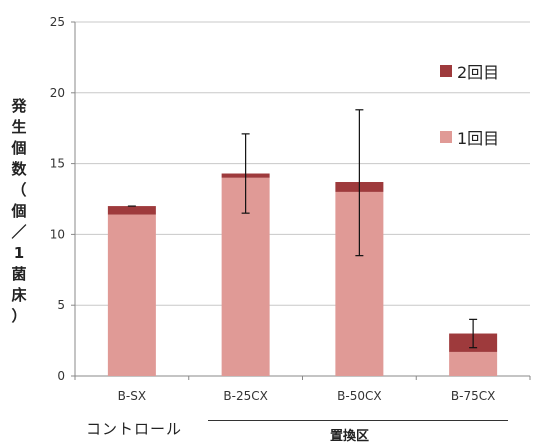 This screenshot has height=448, width=543. What do you see at coordinates (19, 232) in the screenshot?
I see `y-axis-label-char-6: ／` at bounding box center [19, 232].